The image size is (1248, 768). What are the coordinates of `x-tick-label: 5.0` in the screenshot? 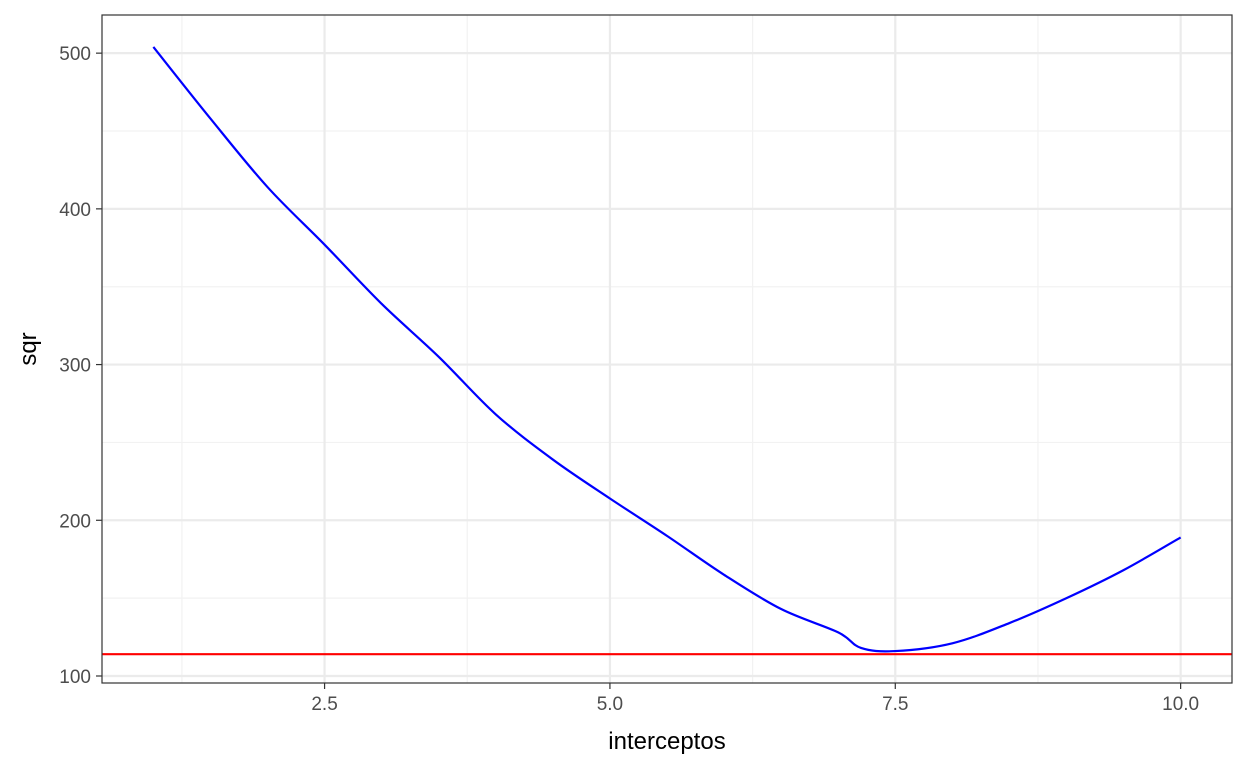 It's located at (610, 704).